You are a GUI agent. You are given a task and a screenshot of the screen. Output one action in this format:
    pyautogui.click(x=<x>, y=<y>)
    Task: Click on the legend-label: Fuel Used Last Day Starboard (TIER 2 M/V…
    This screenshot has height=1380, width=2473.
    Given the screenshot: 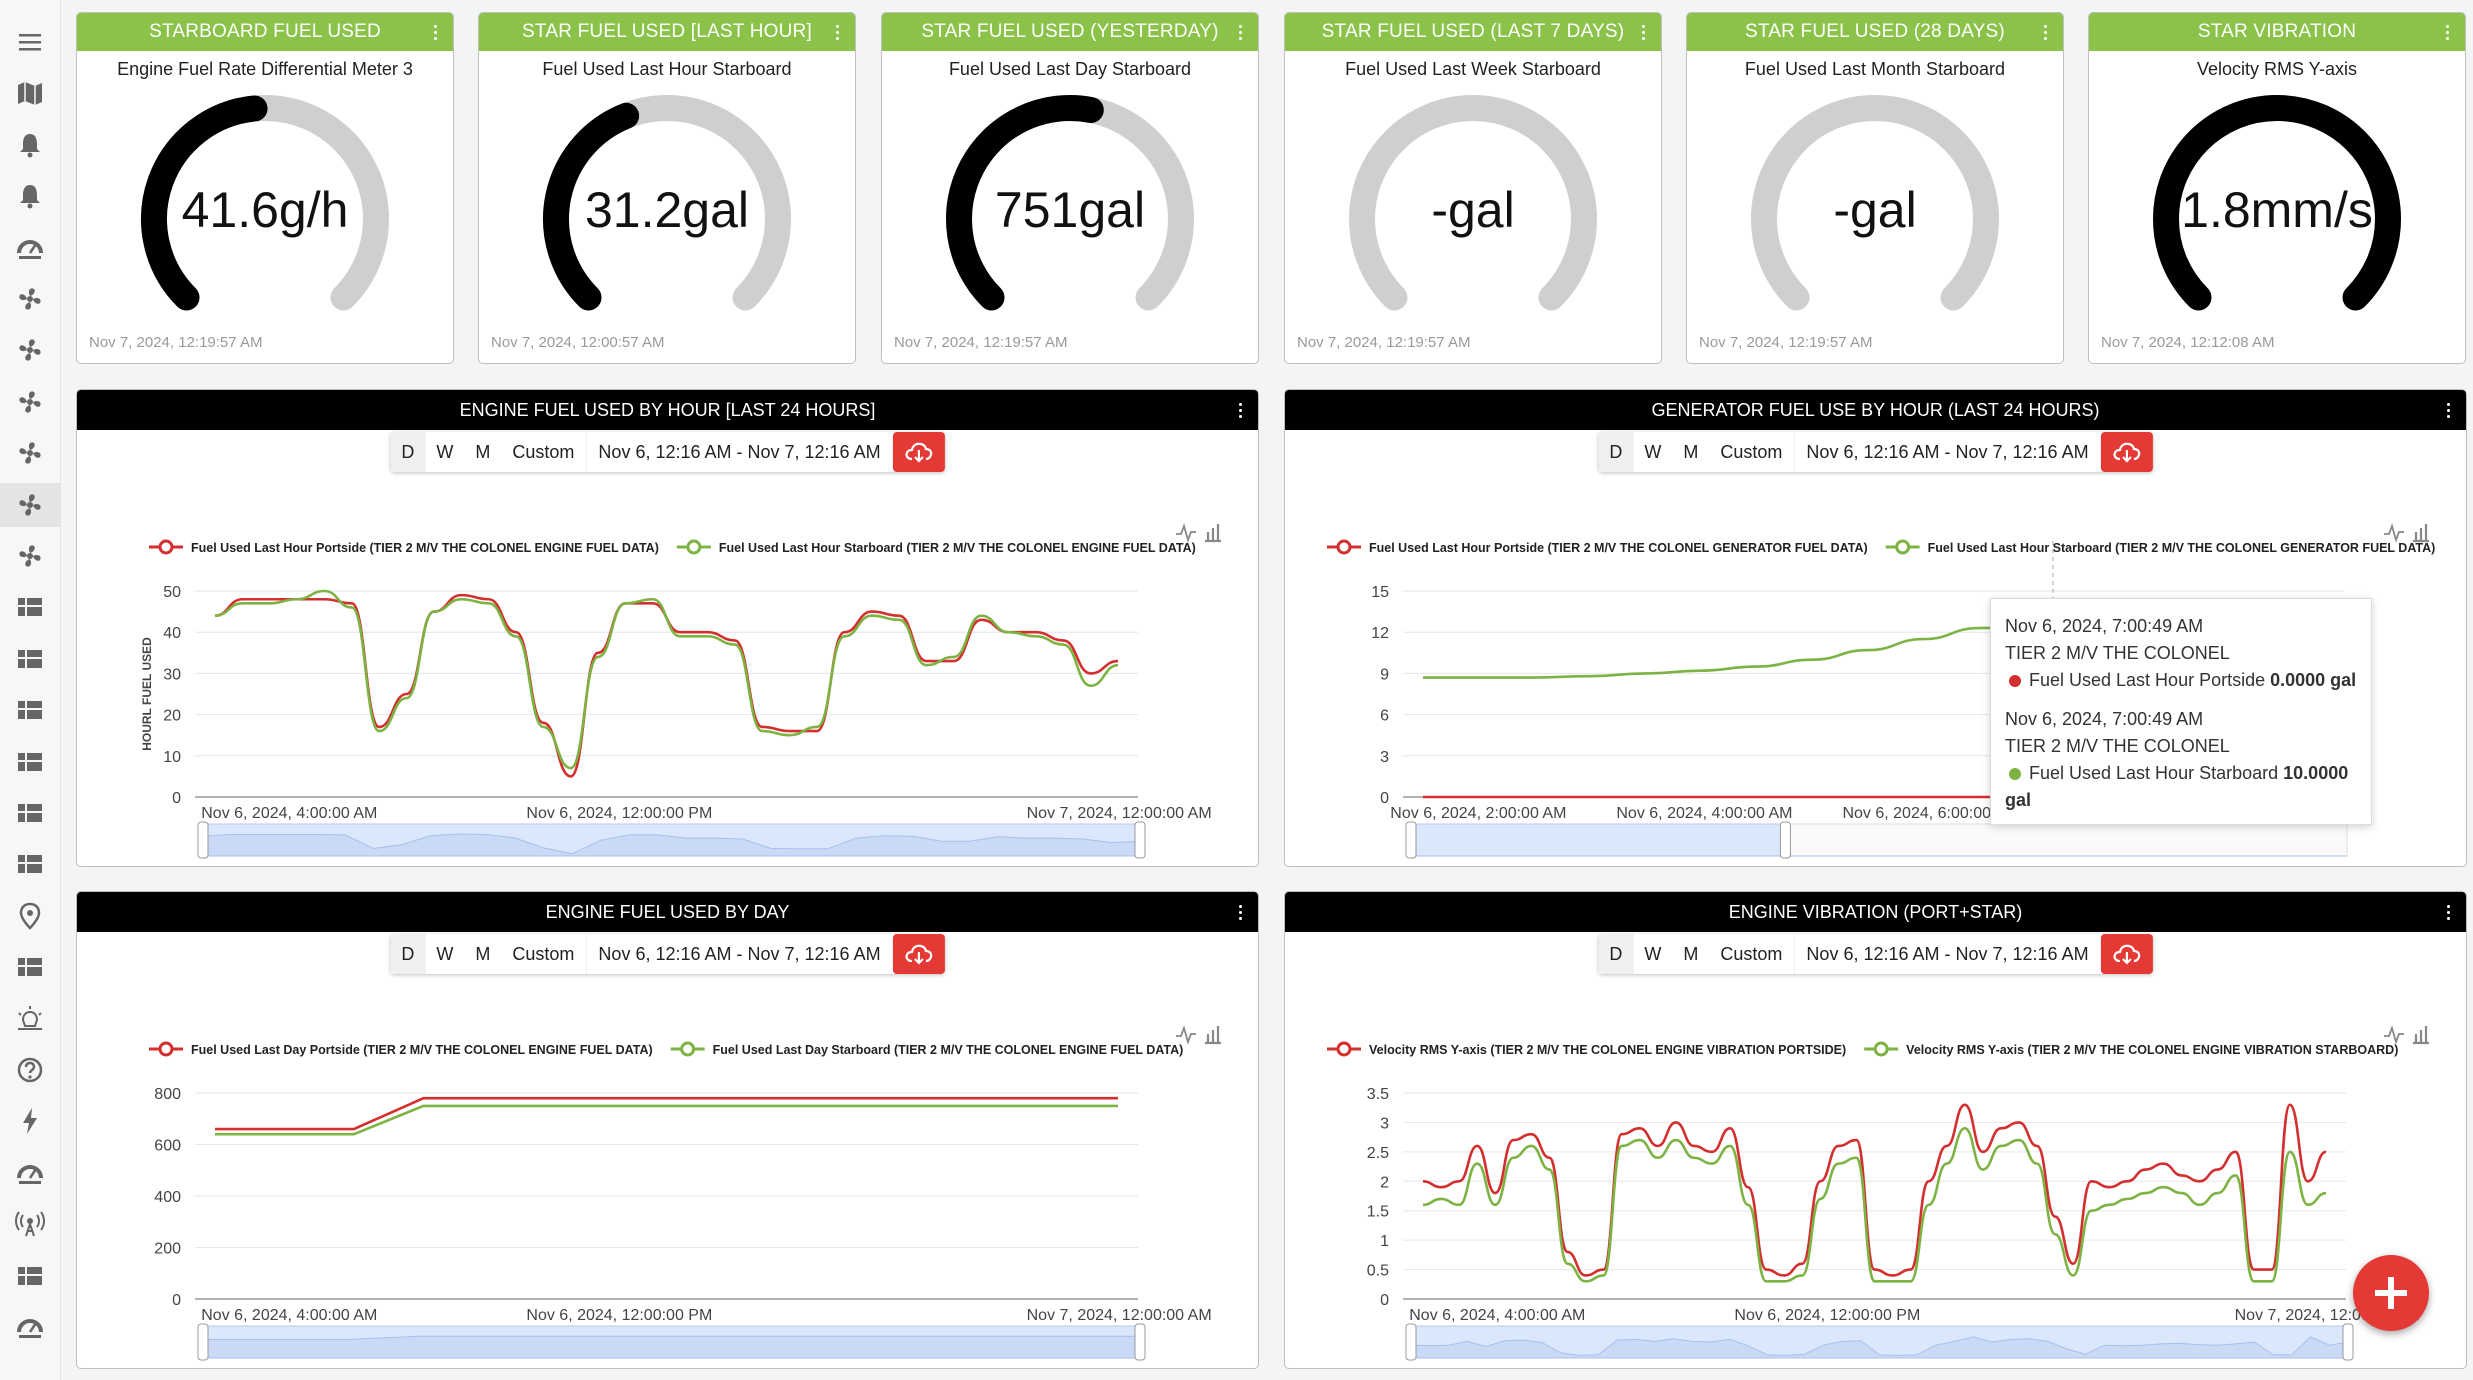 What is the action you would take?
    pyautogui.click(x=948, y=1050)
    